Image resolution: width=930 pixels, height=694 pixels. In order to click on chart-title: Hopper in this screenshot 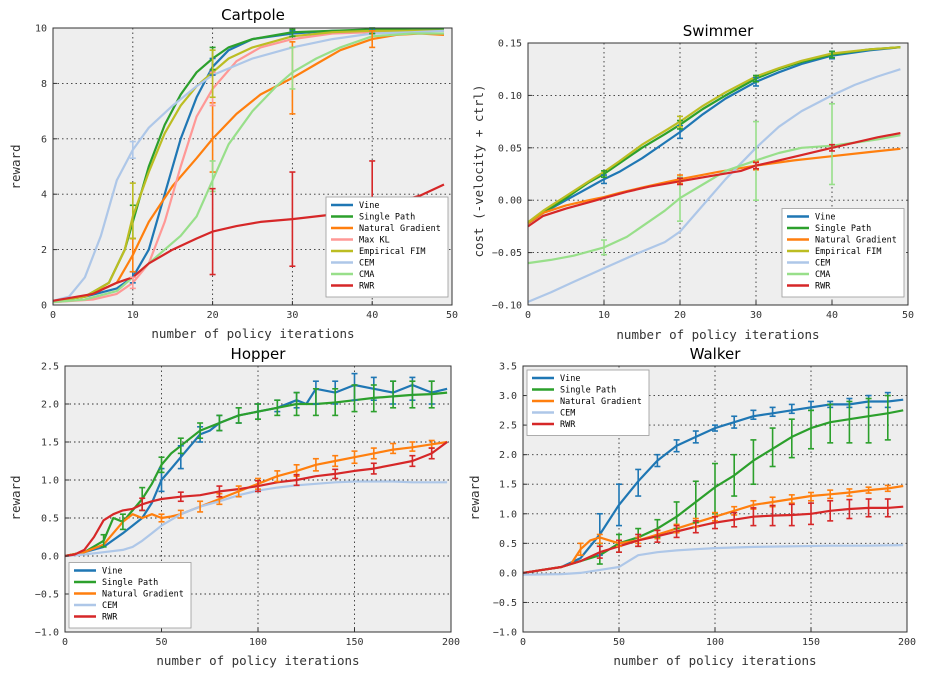, I will do `click(259, 354)`.